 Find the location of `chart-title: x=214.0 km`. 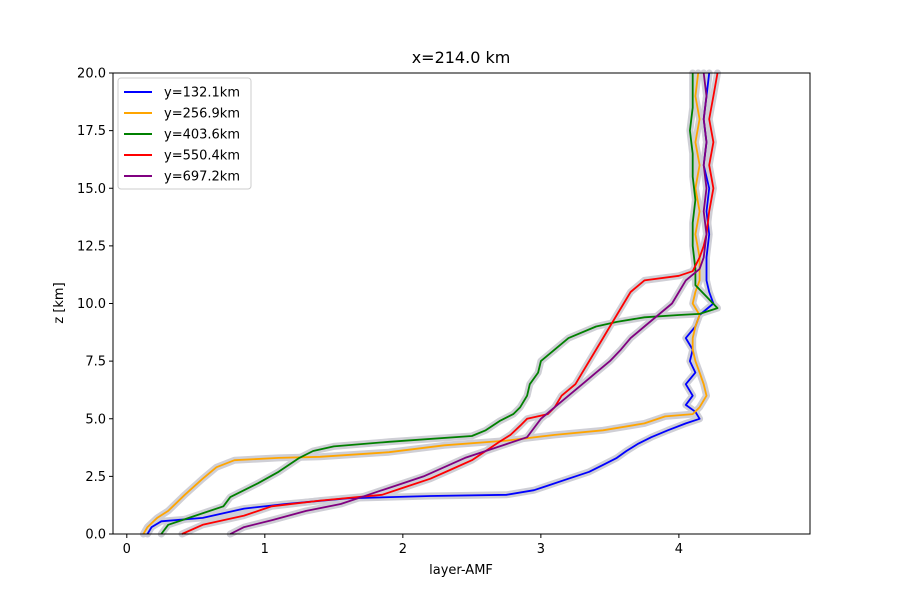

chart-title: x=214.0 km is located at coordinates (461, 57).